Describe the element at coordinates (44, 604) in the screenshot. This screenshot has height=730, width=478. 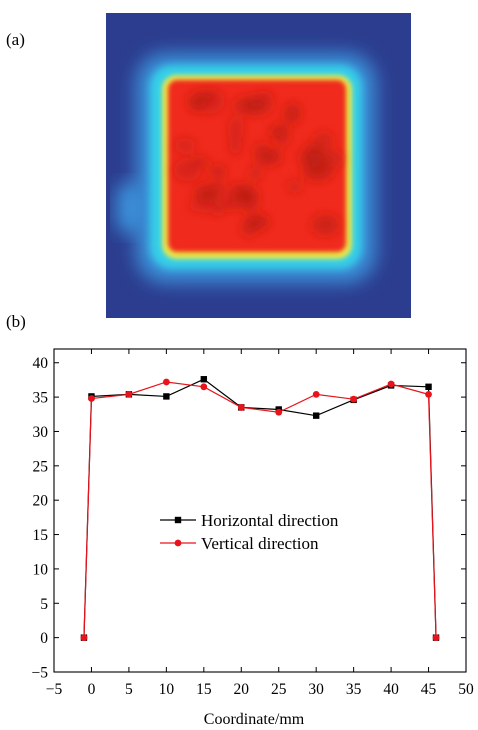
I see `y-tick-label: 5` at that location.